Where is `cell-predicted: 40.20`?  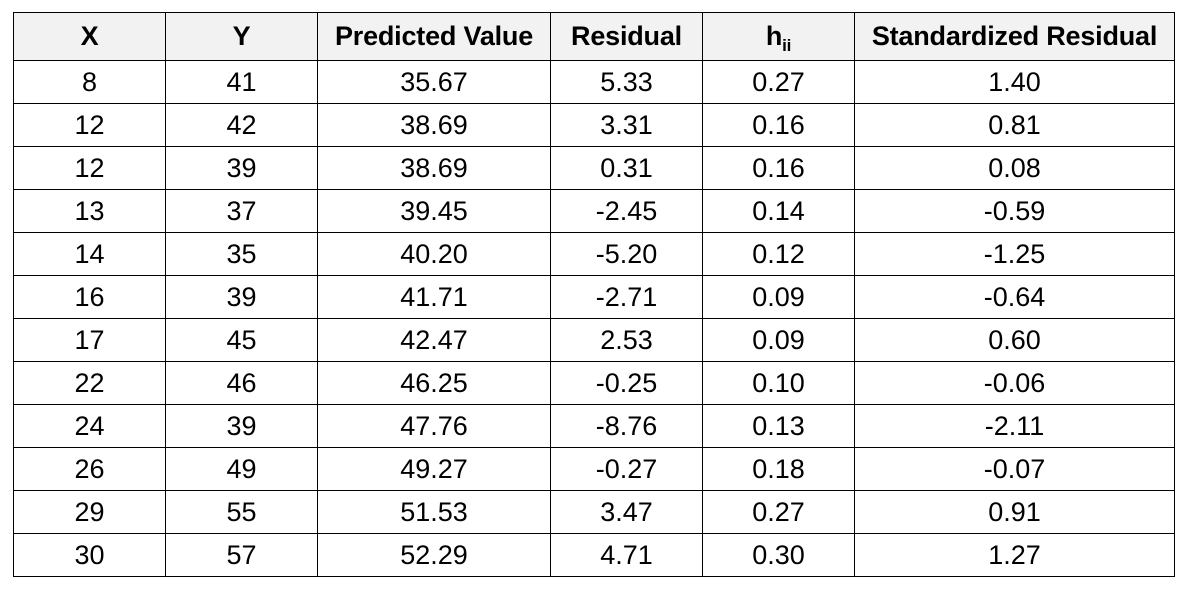 cell-predicted: 40.20 is located at coordinates (434, 254).